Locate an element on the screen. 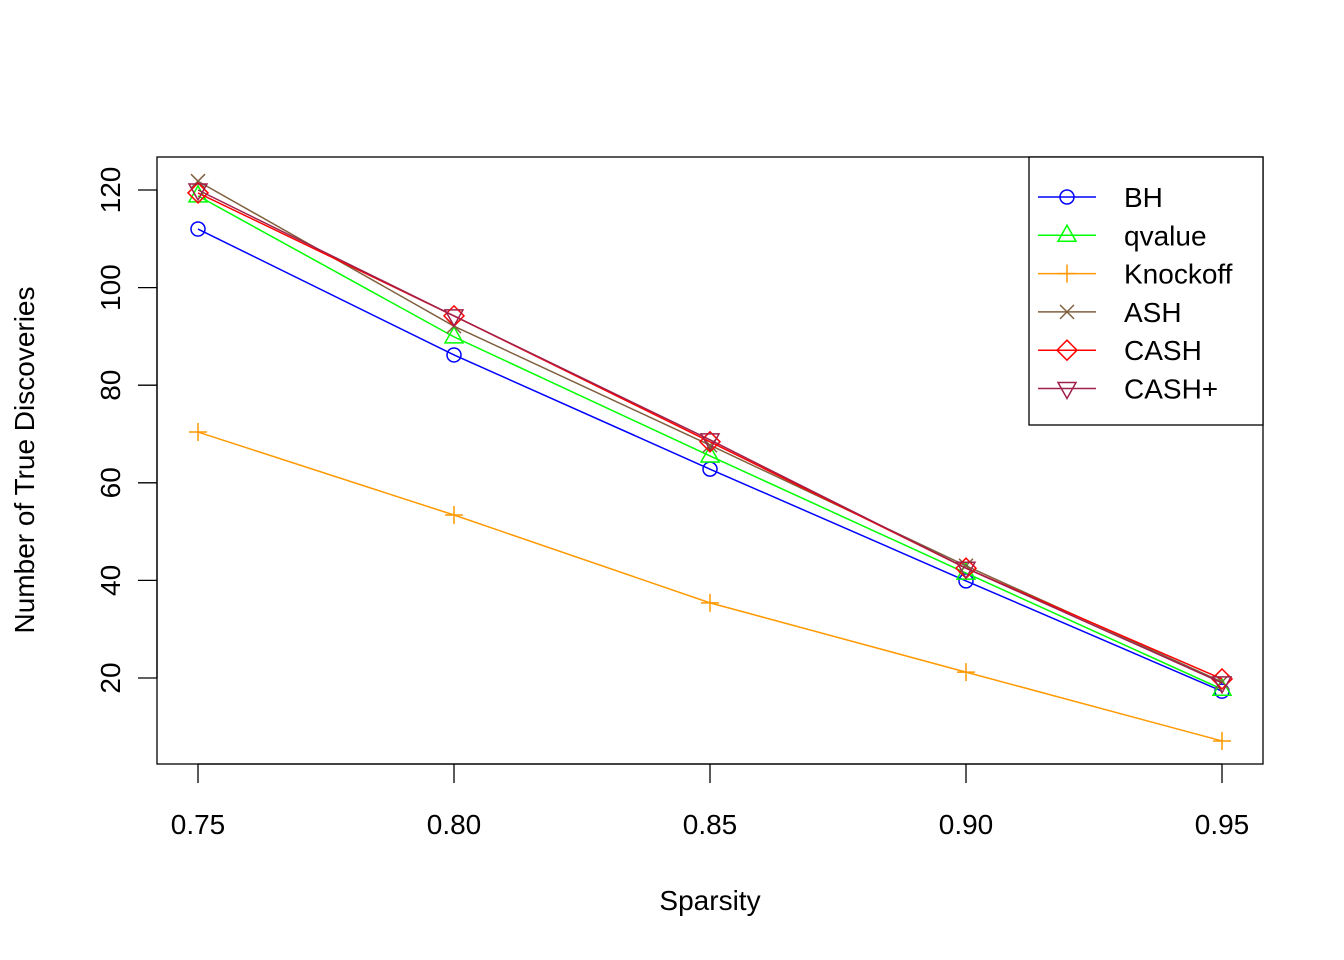  x-tick-label: 0.85 is located at coordinates (710, 824).